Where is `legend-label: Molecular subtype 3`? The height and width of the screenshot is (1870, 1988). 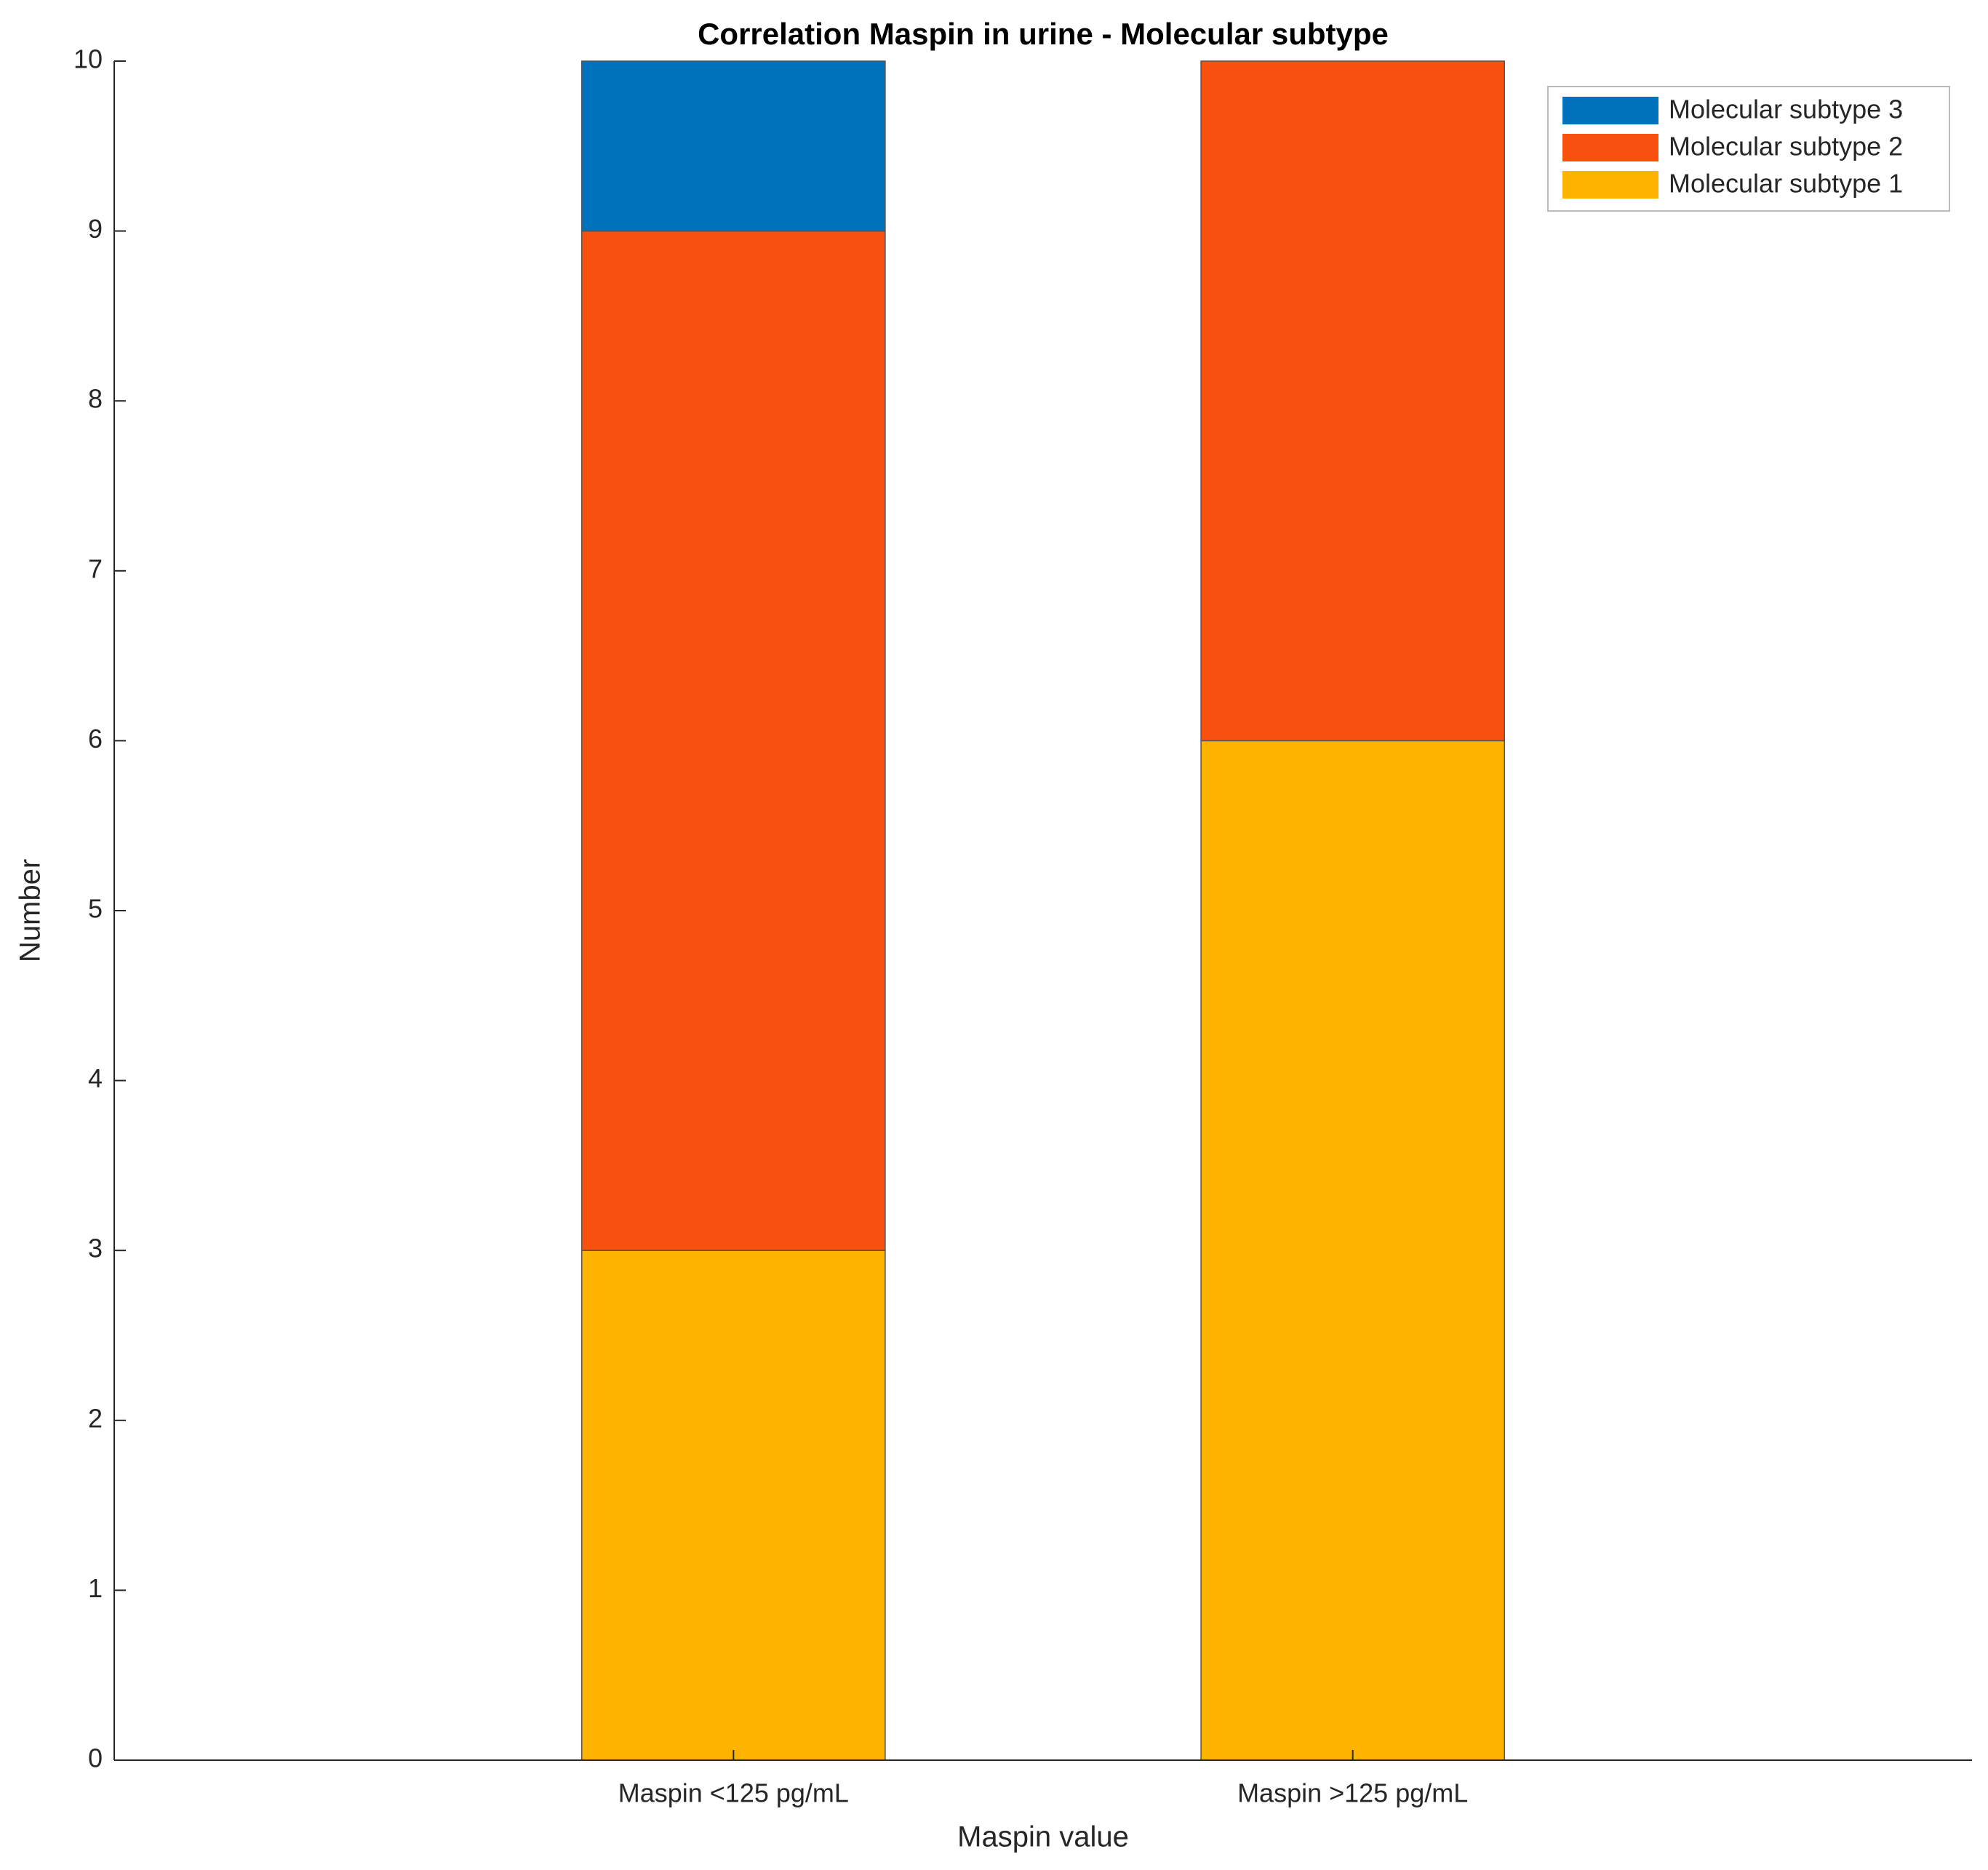 legend-label: Molecular subtype 3 is located at coordinates (1786, 109).